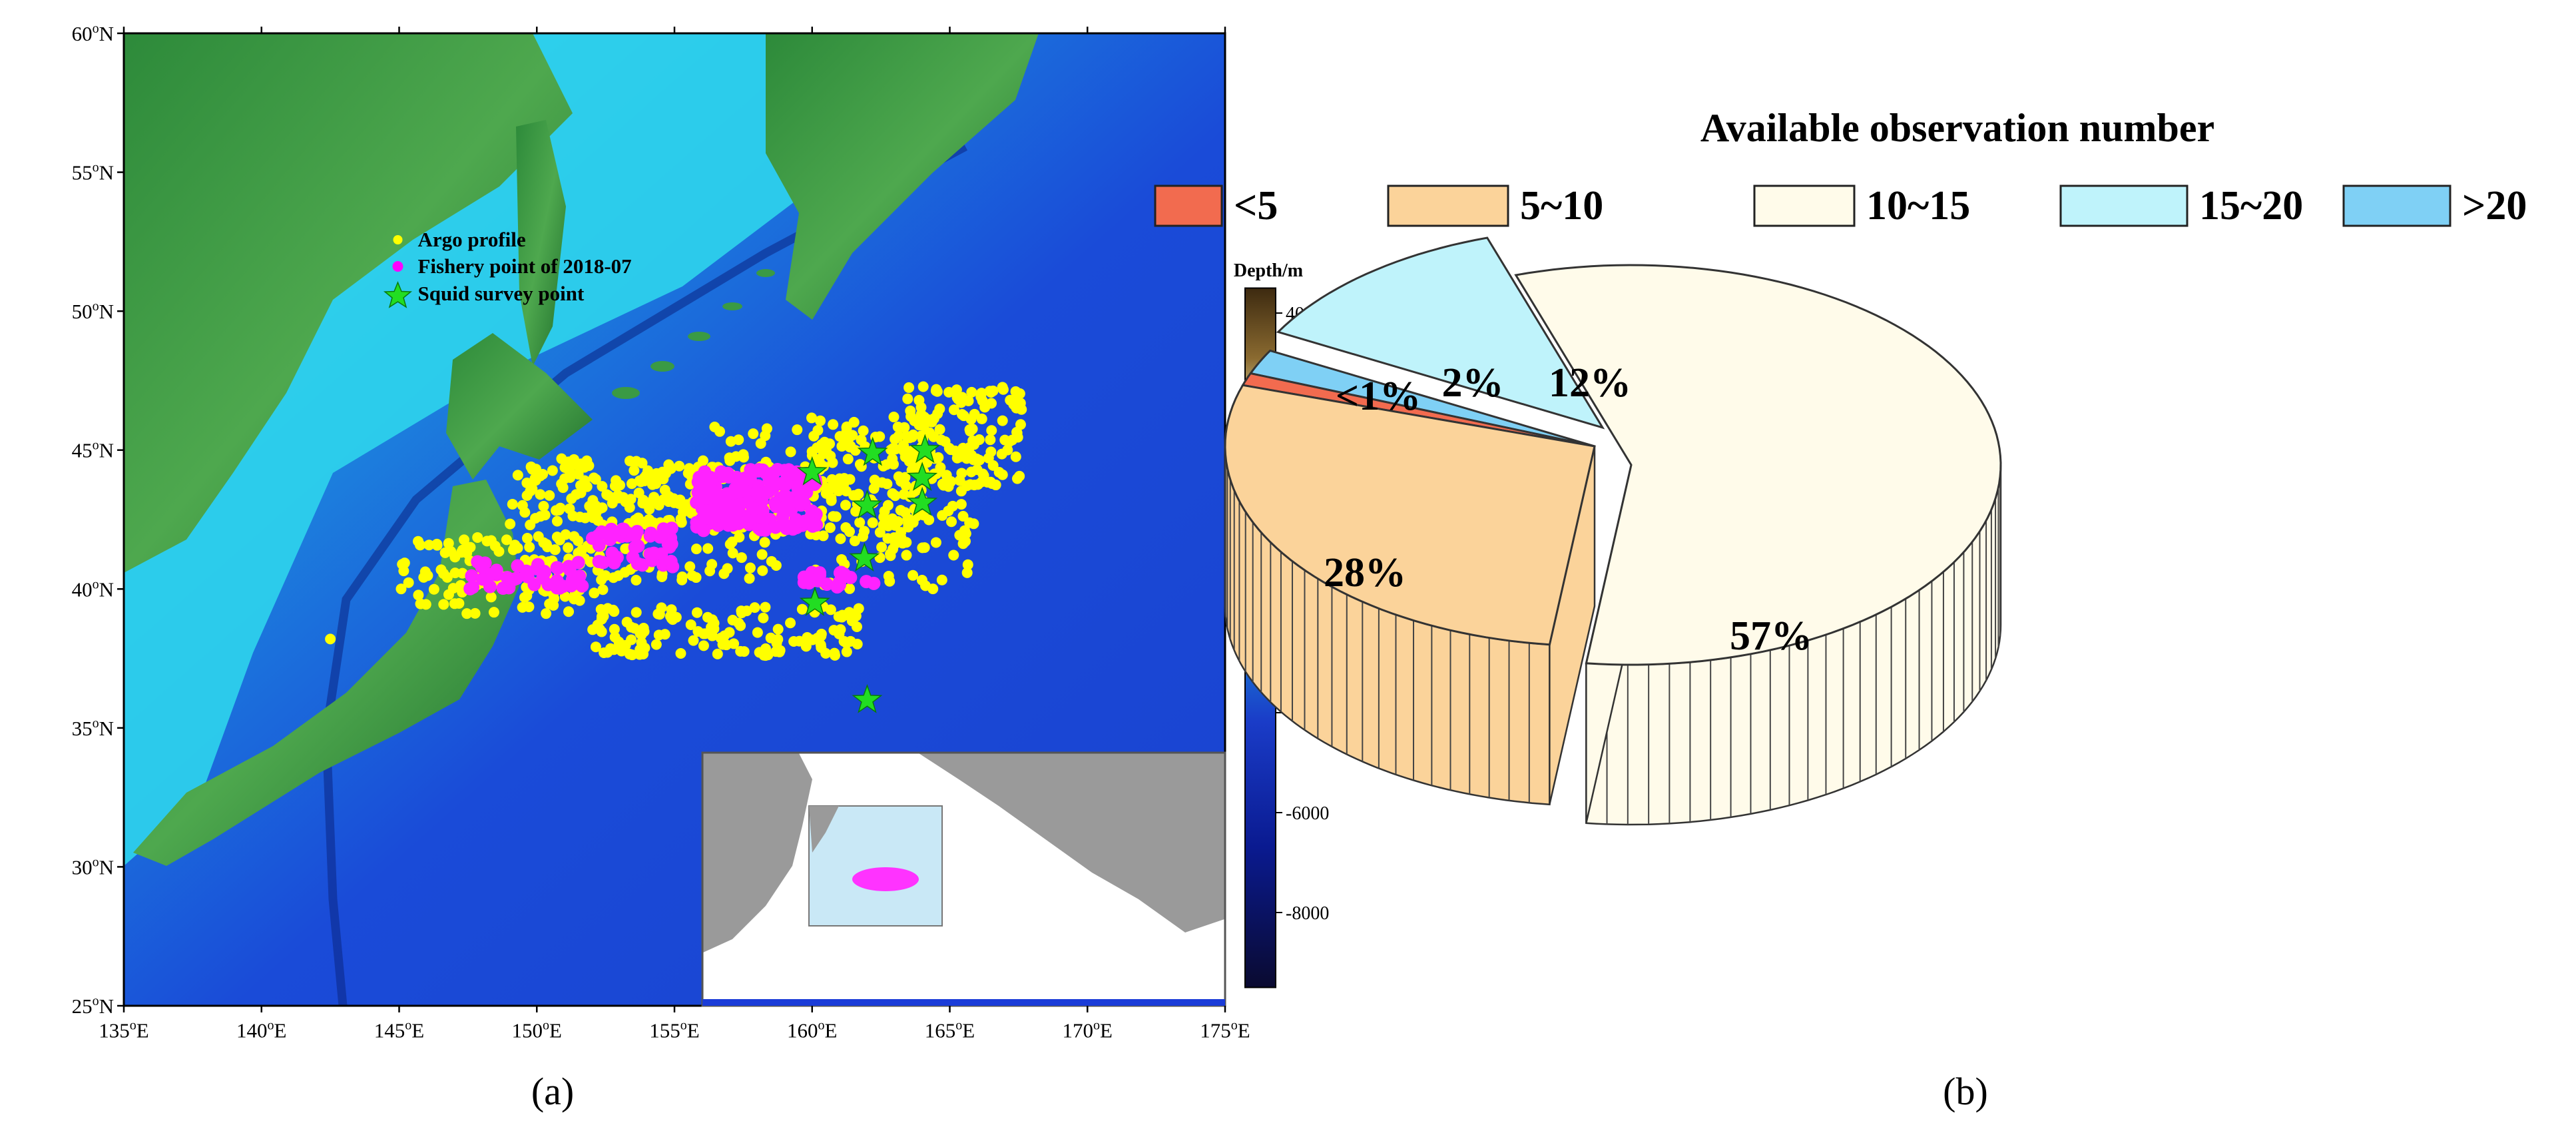  Describe the element at coordinates (1378, 397) in the screenshot. I see `pie-data-label: <1%` at that location.